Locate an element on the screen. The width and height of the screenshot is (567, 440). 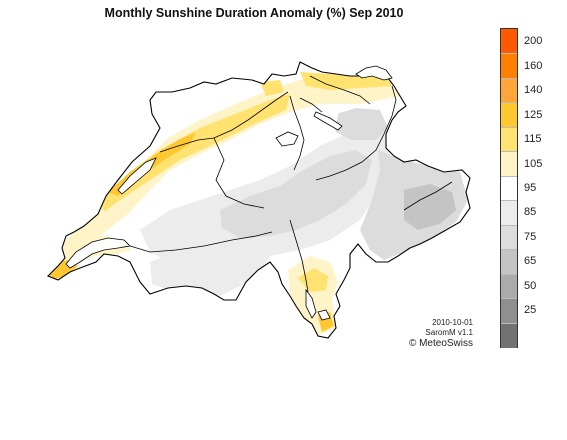
anomaly-zone-115-125-ticino is located at coordinates (313, 280).